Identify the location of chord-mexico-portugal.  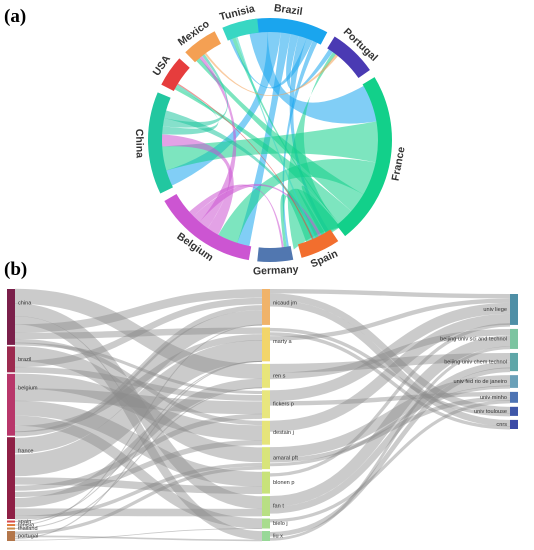
(271, 73).